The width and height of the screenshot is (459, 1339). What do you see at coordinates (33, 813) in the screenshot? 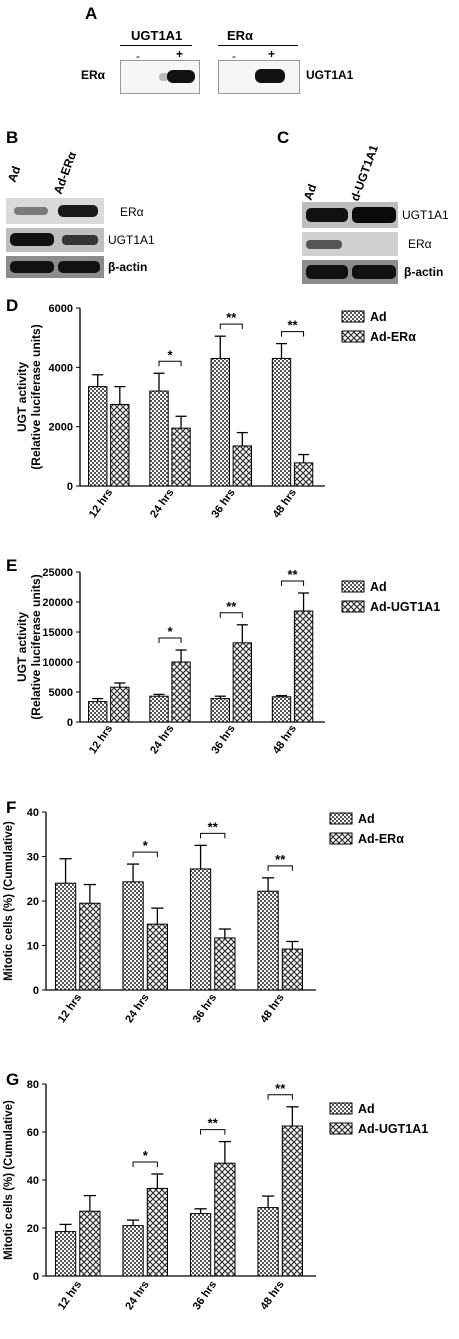
I see `y-tick-label: 40` at bounding box center [33, 813].